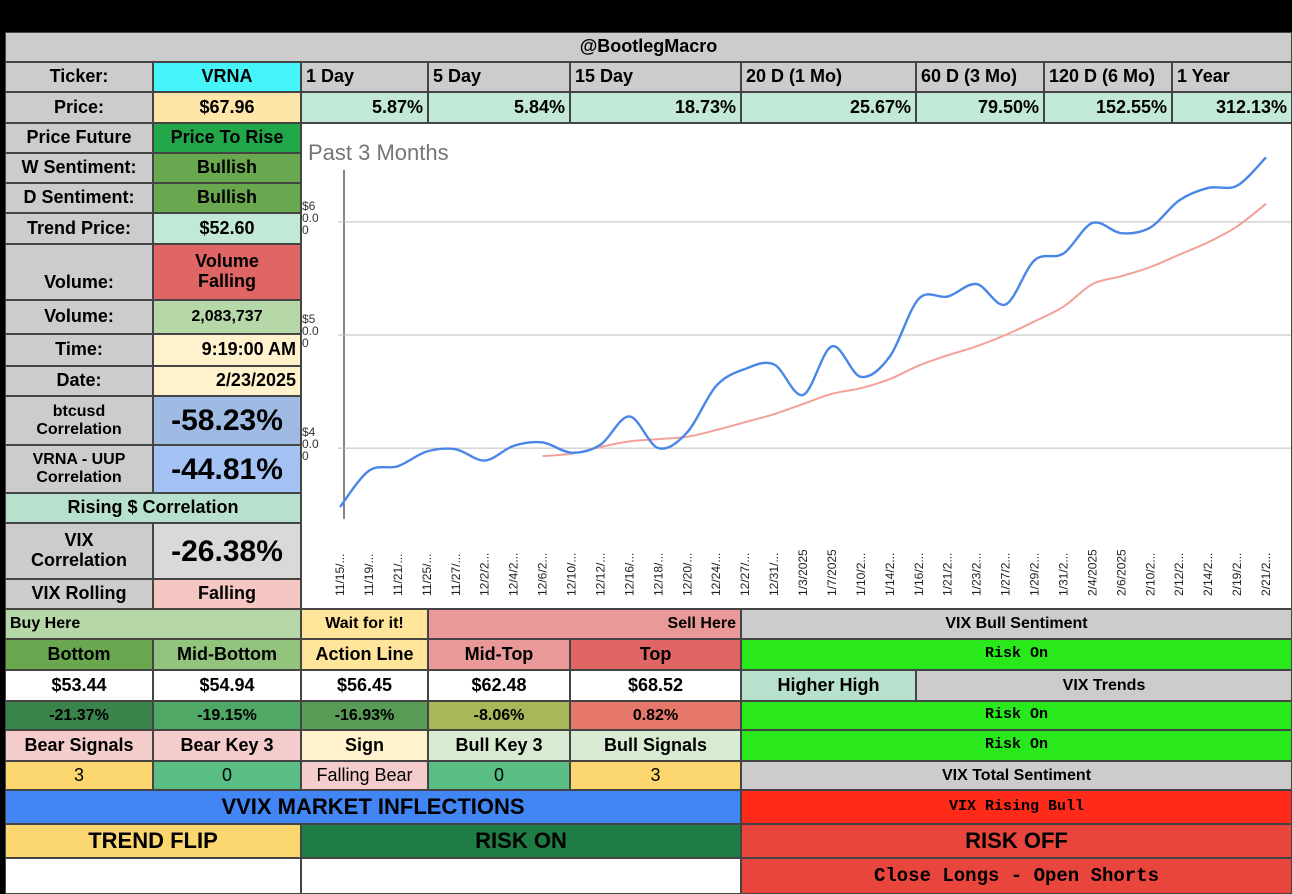 The height and width of the screenshot is (894, 1292). I want to click on sign-header: Sign, so click(364, 745).